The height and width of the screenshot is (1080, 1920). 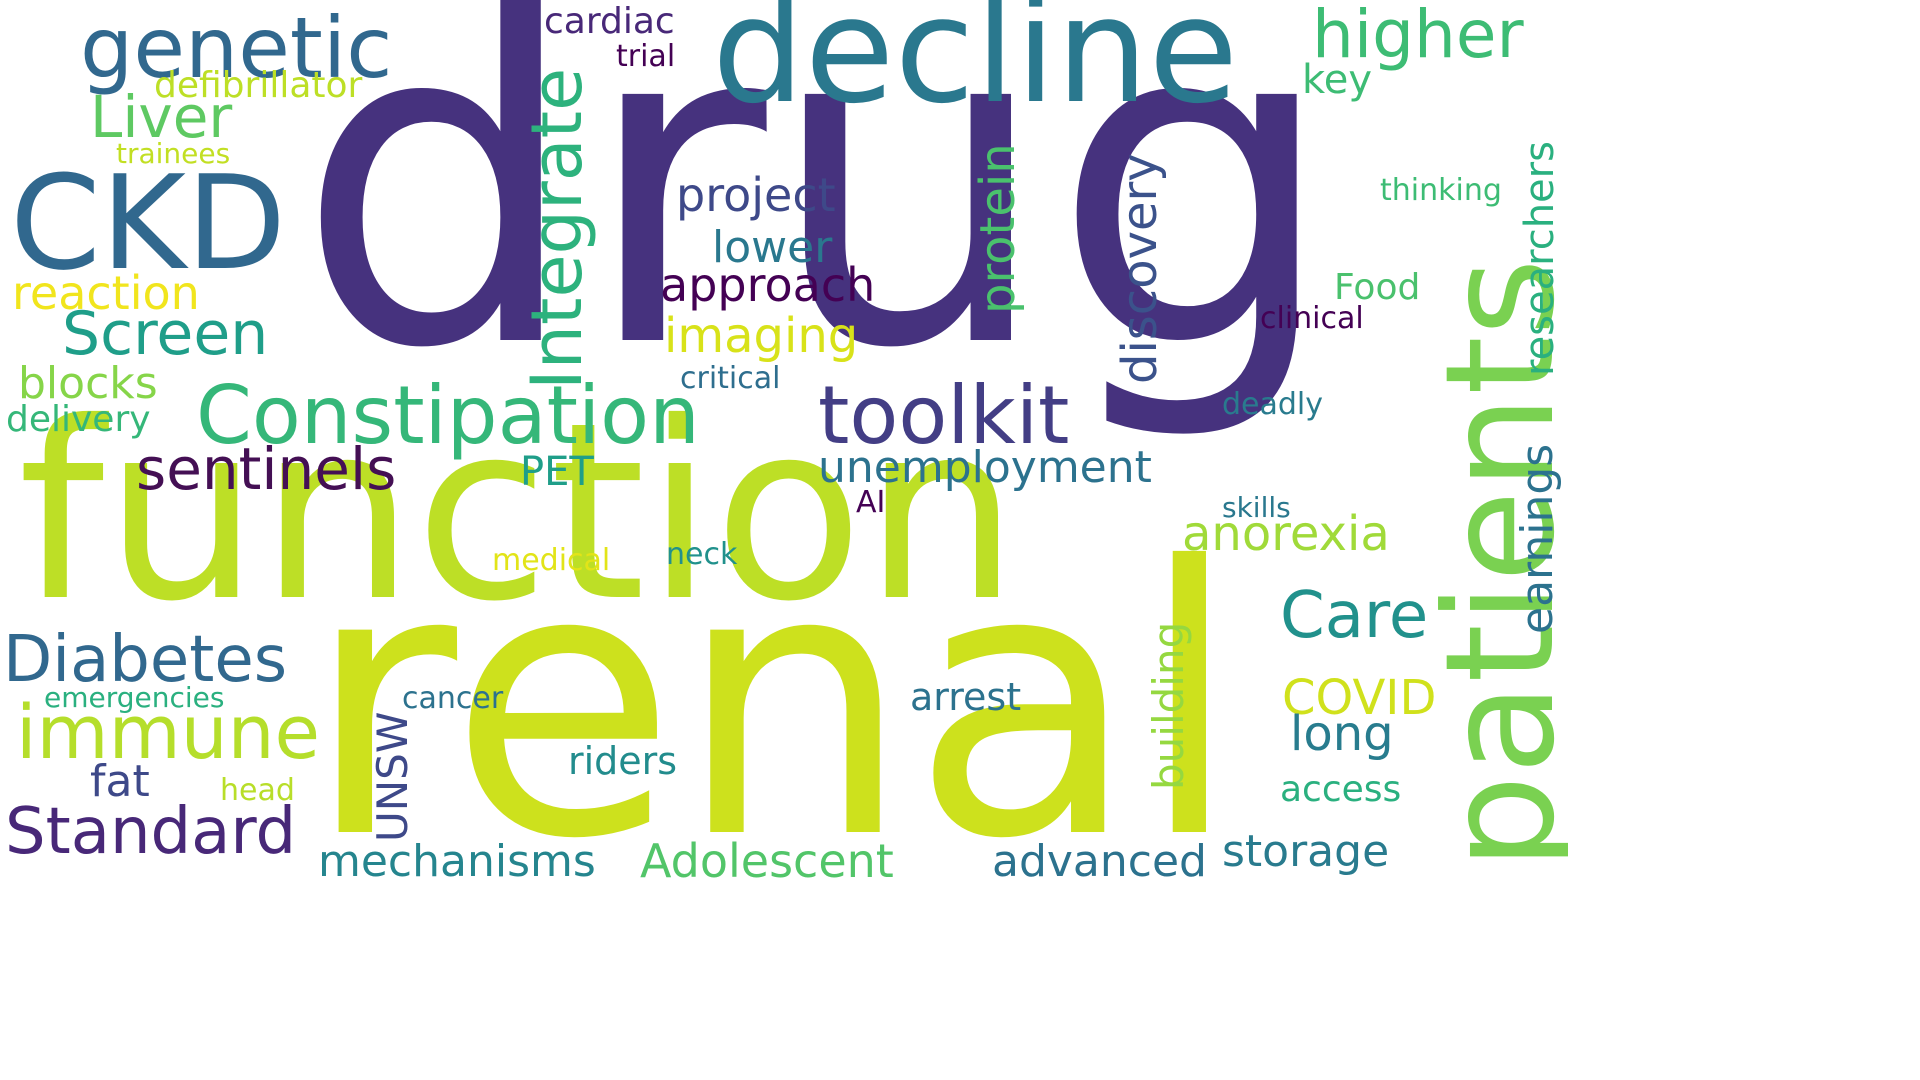 What do you see at coordinates (557, 472) in the screenshot?
I see `word-pet: PET` at bounding box center [557, 472].